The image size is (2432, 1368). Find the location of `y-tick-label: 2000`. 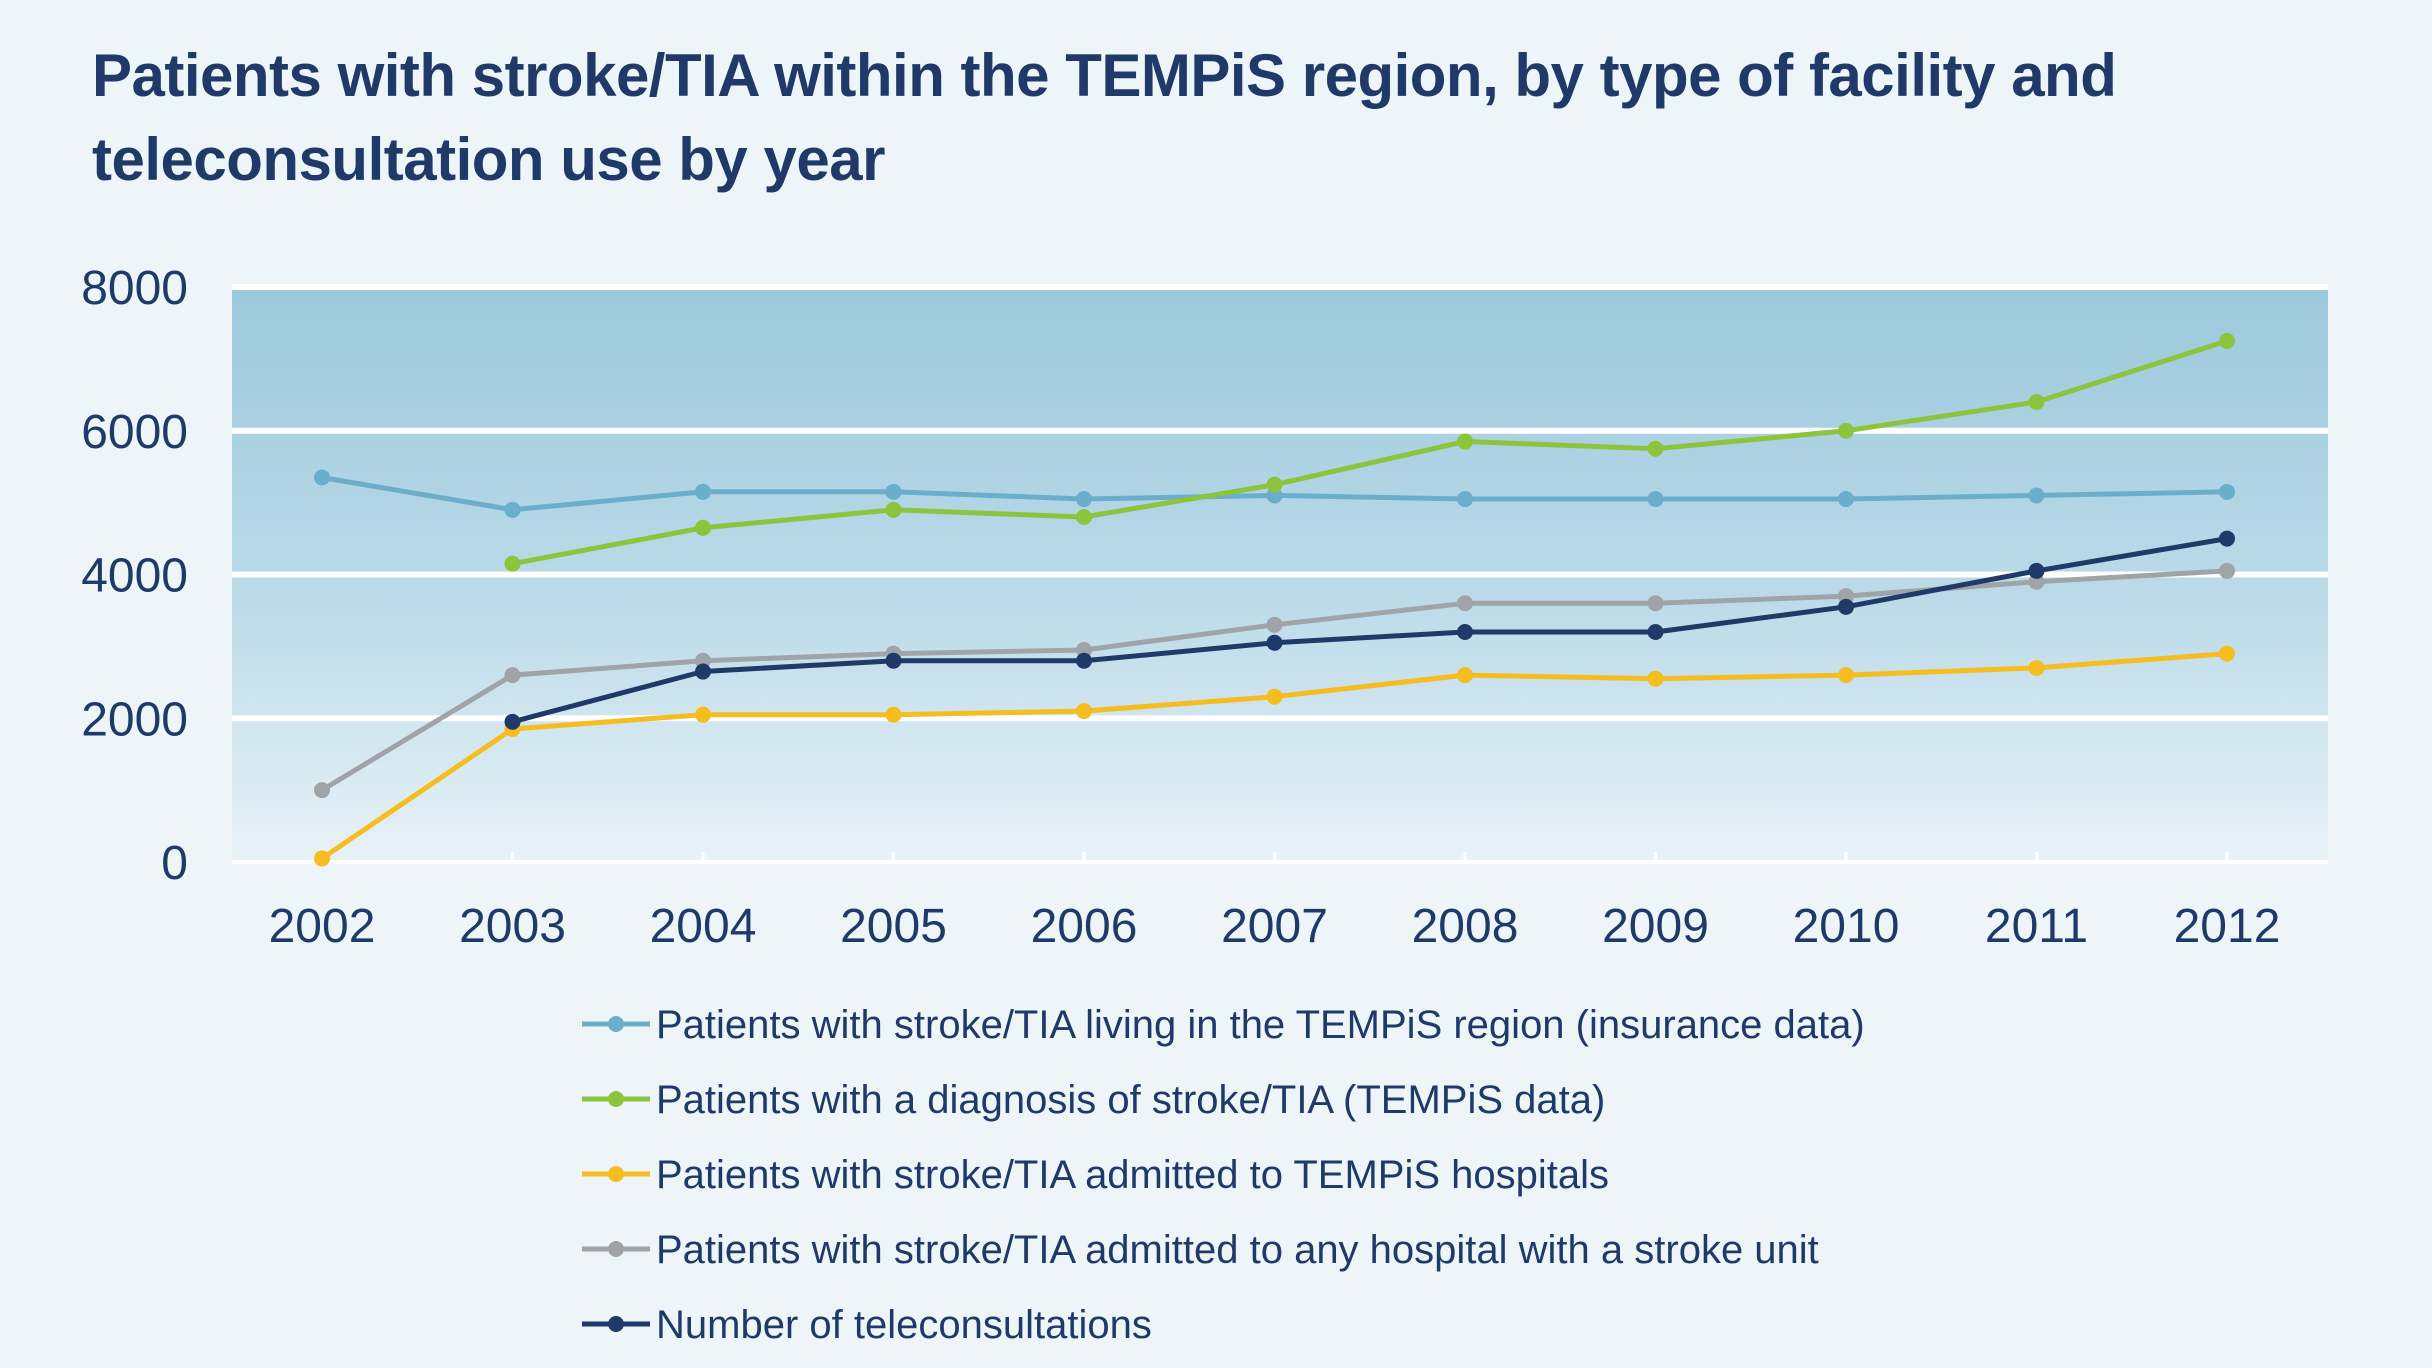

y-tick-label: 2000 is located at coordinates (134, 719).